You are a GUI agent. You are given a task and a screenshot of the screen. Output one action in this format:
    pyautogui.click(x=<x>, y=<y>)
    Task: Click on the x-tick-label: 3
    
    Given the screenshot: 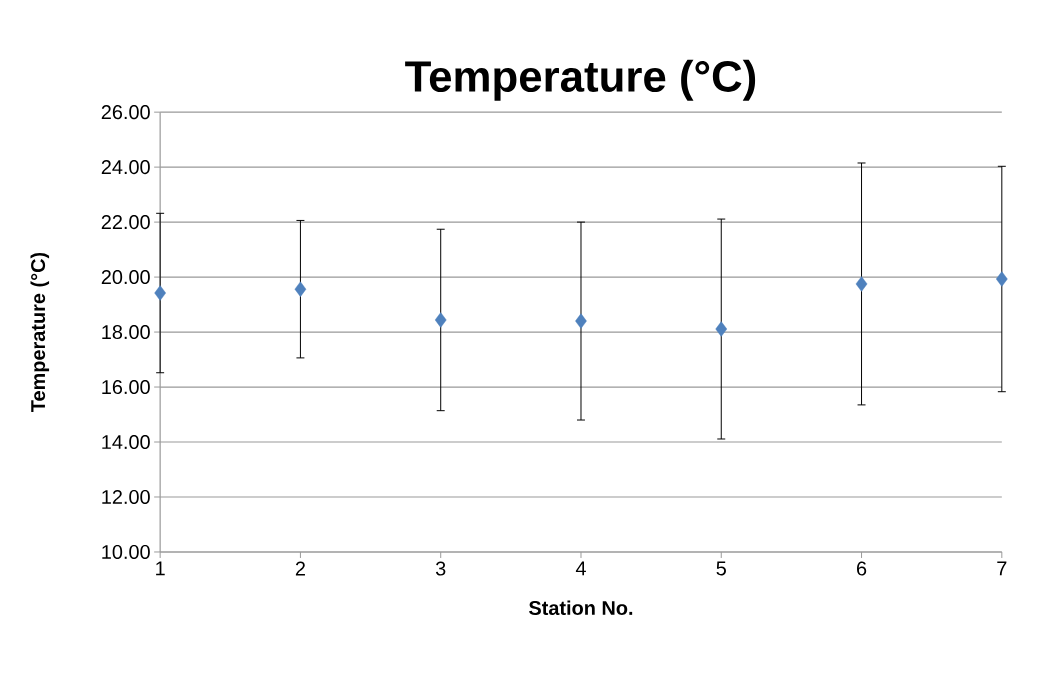 What is the action you would take?
    pyautogui.click(x=440, y=568)
    